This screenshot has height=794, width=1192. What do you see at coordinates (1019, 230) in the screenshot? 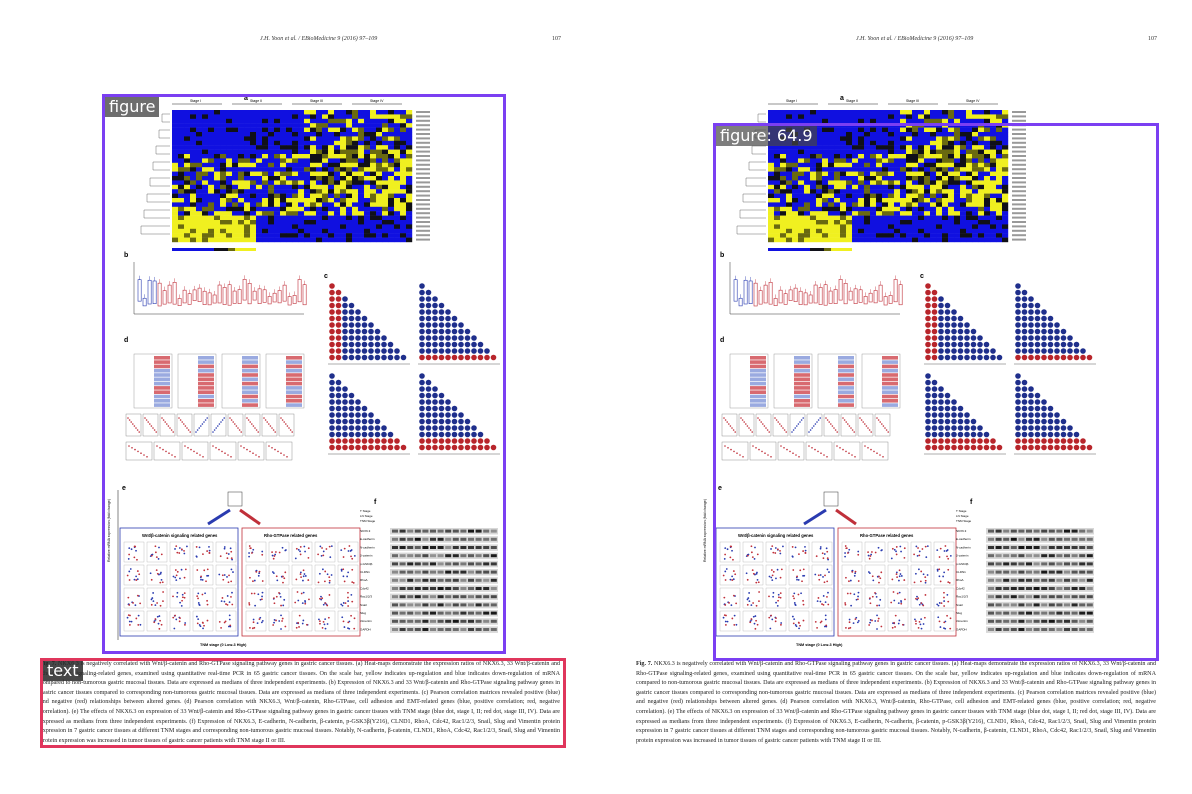
I see `gene-label` at bounding box center [1019, 230].